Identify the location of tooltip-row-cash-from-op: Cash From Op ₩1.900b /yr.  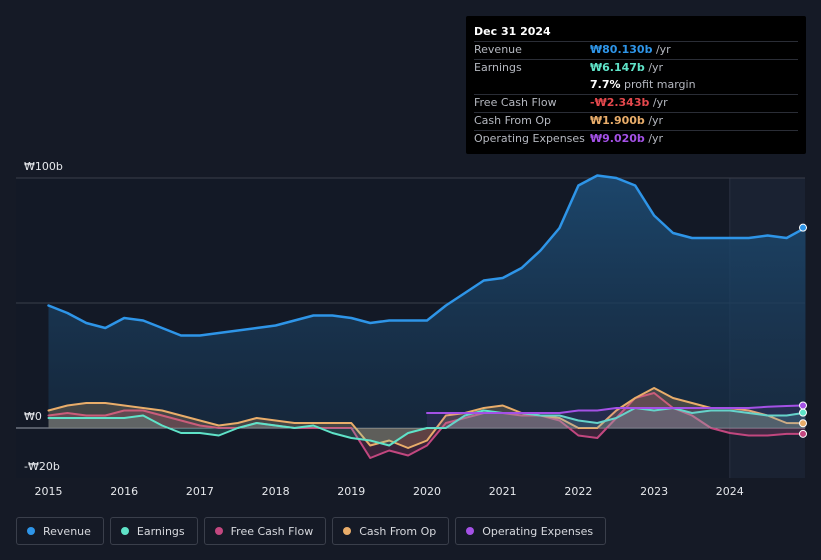
(636, 121).